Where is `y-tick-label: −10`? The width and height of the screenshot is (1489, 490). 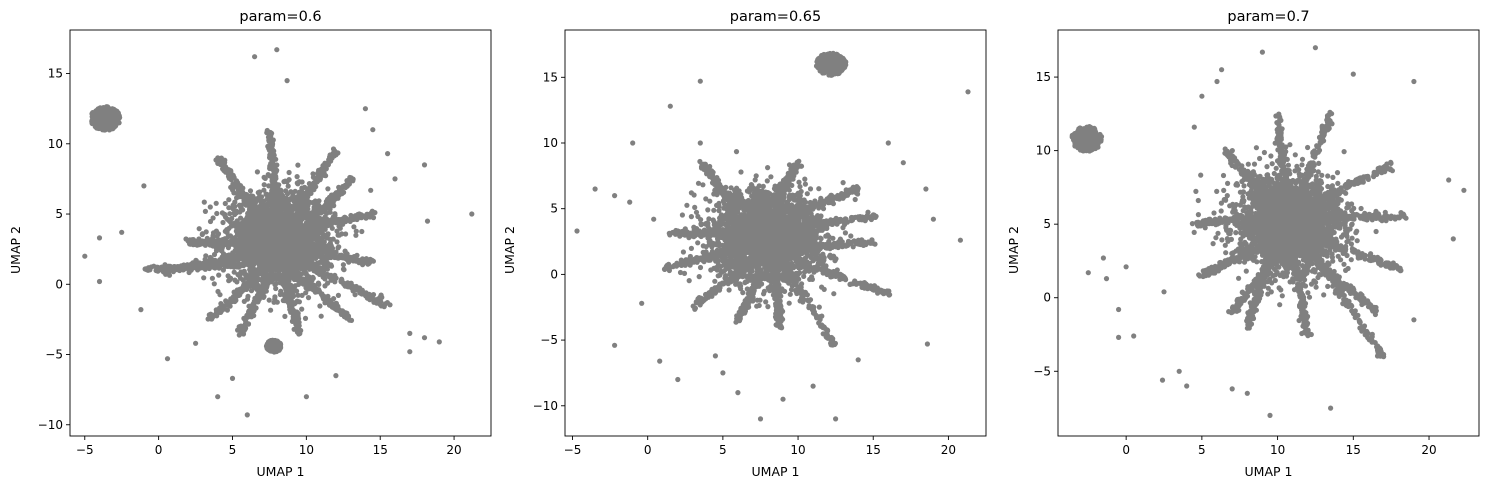 y-tick-label: −10 is located at coordinates (50, 425).